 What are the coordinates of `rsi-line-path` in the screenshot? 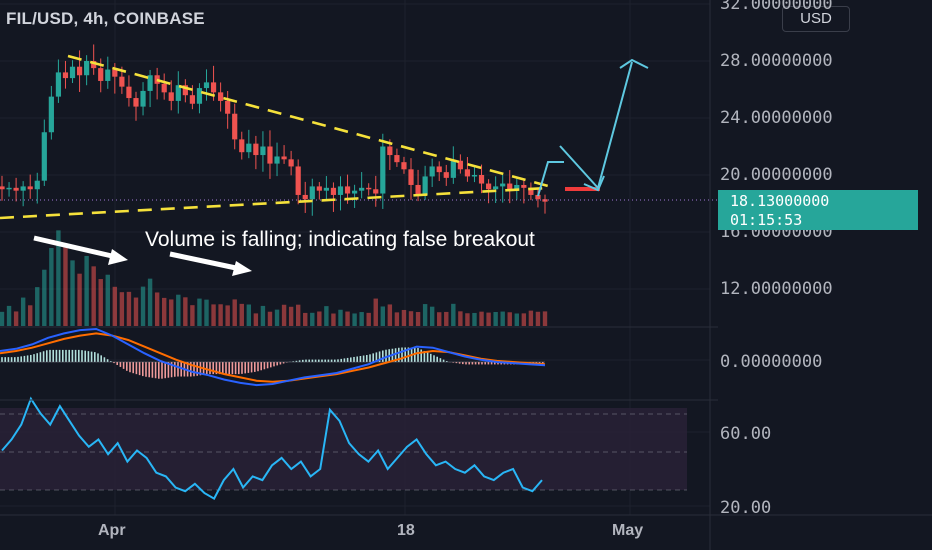 It's located at (272, 448).